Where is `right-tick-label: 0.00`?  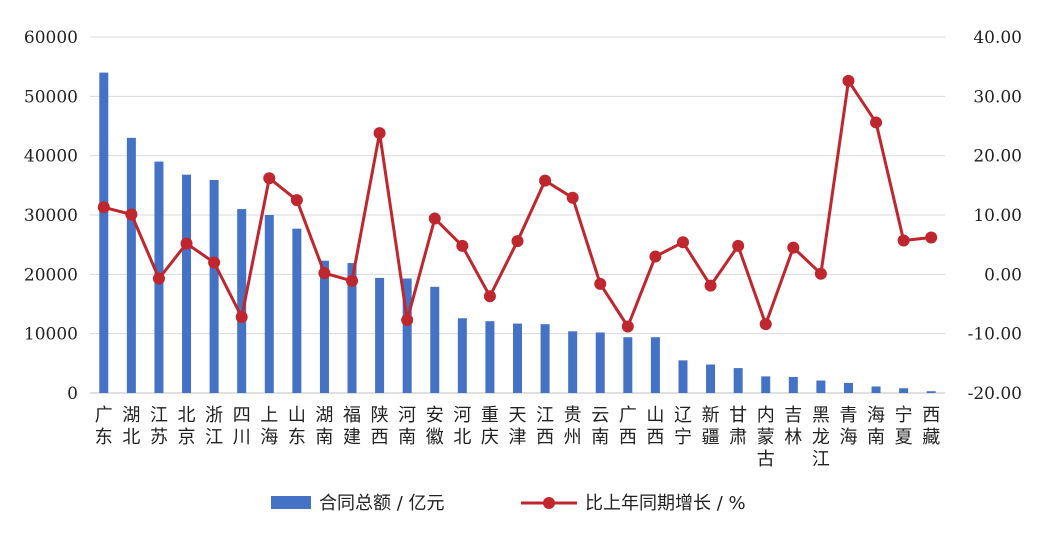
right-tick-label: 0.00 is located at coordinates (1003, 275).